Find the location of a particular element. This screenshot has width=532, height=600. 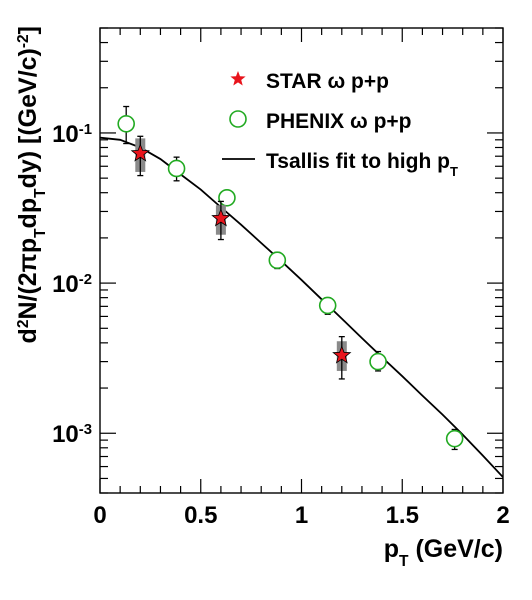

y-tick-label: 10⁻¹ is located at coordinates (72, 134).